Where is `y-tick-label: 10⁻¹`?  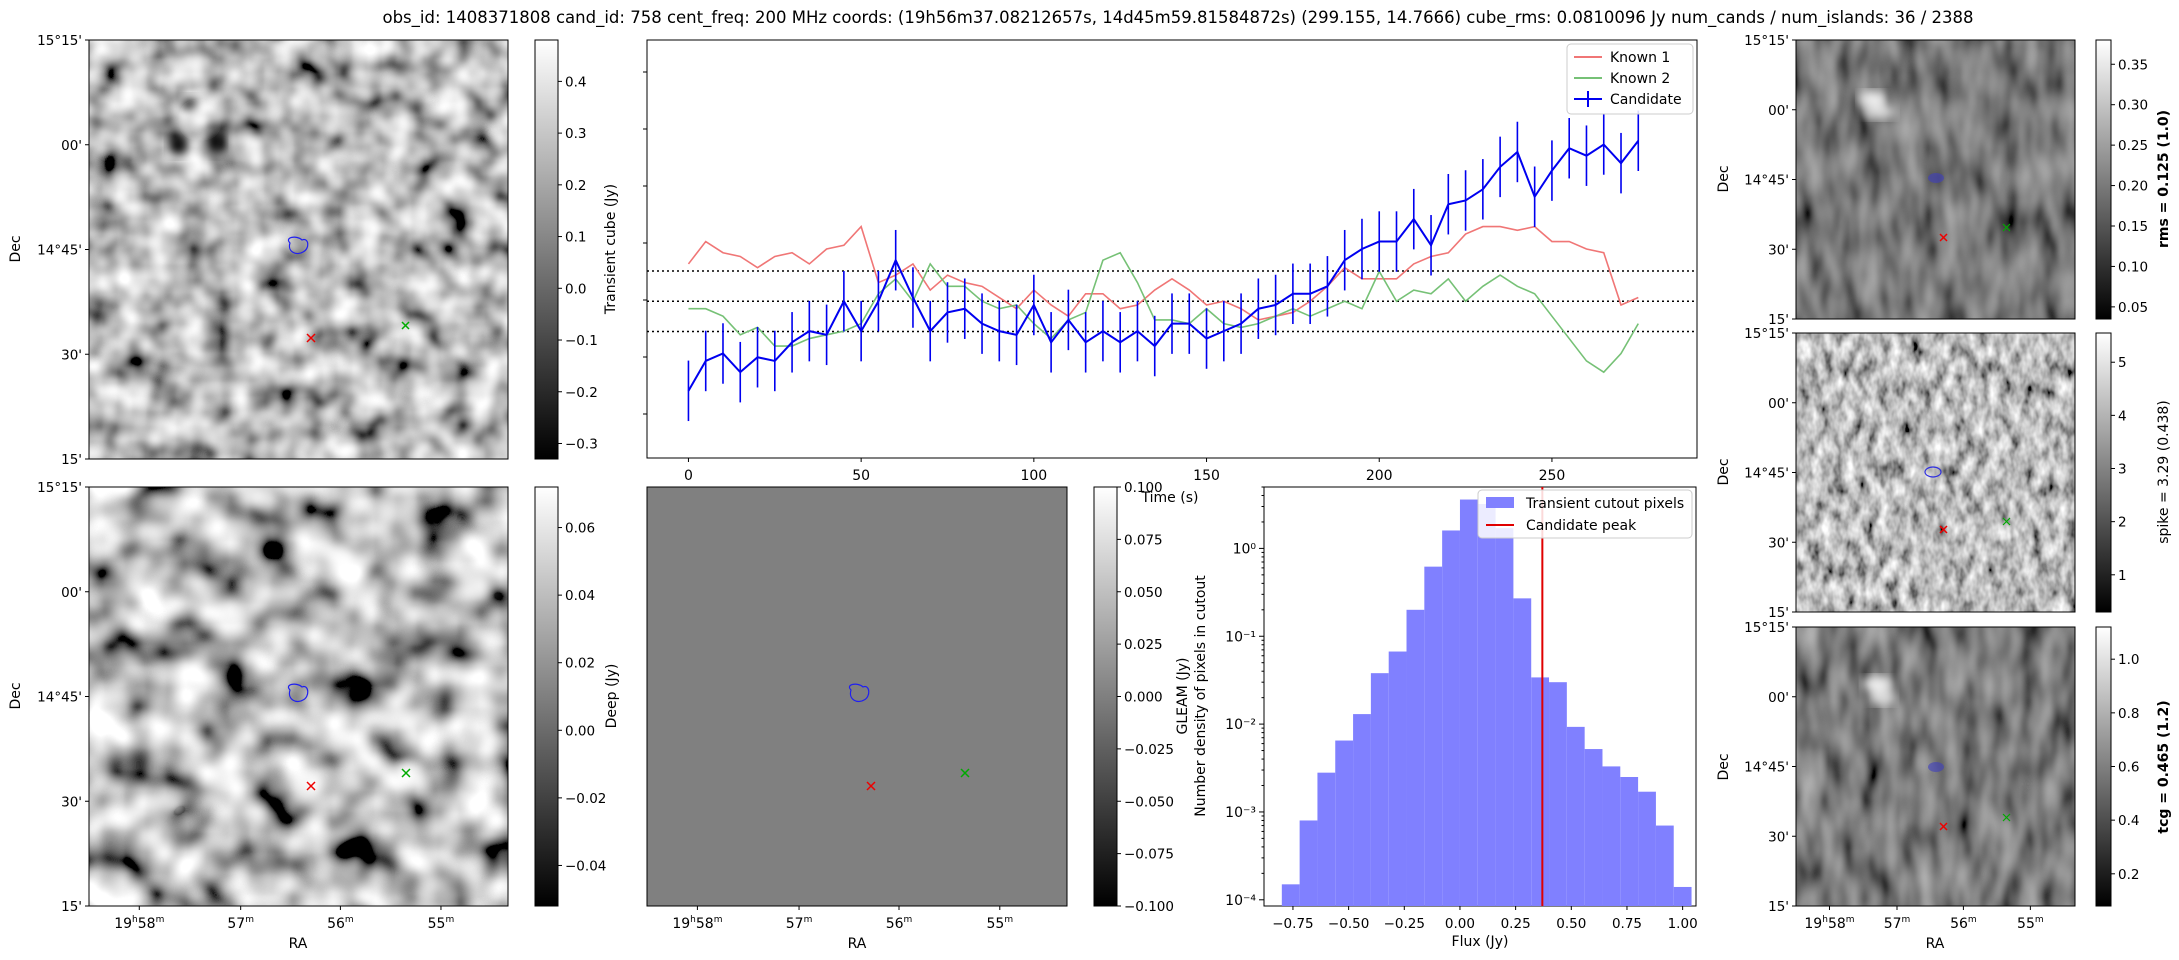
y-tick-label: 10⁻¹ is located at coordinates (1240, 637).